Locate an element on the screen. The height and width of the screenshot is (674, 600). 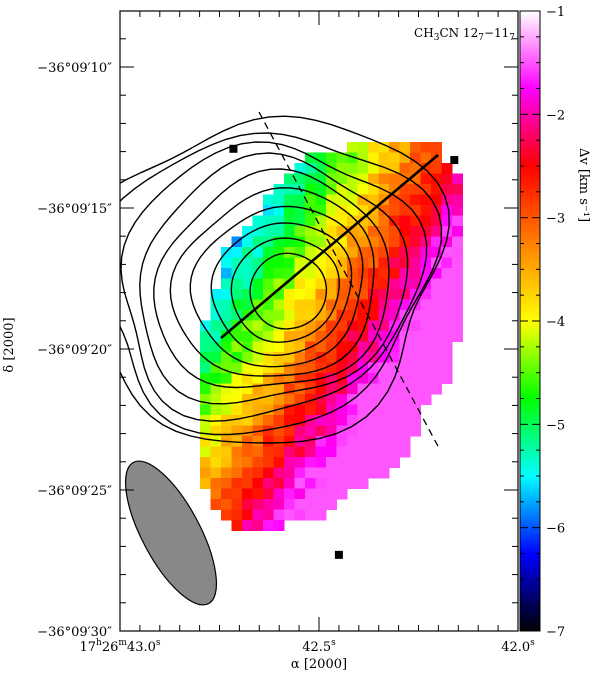
colorbar-title: Δv [km s⁻¹] is located at coordinates (583, 185).